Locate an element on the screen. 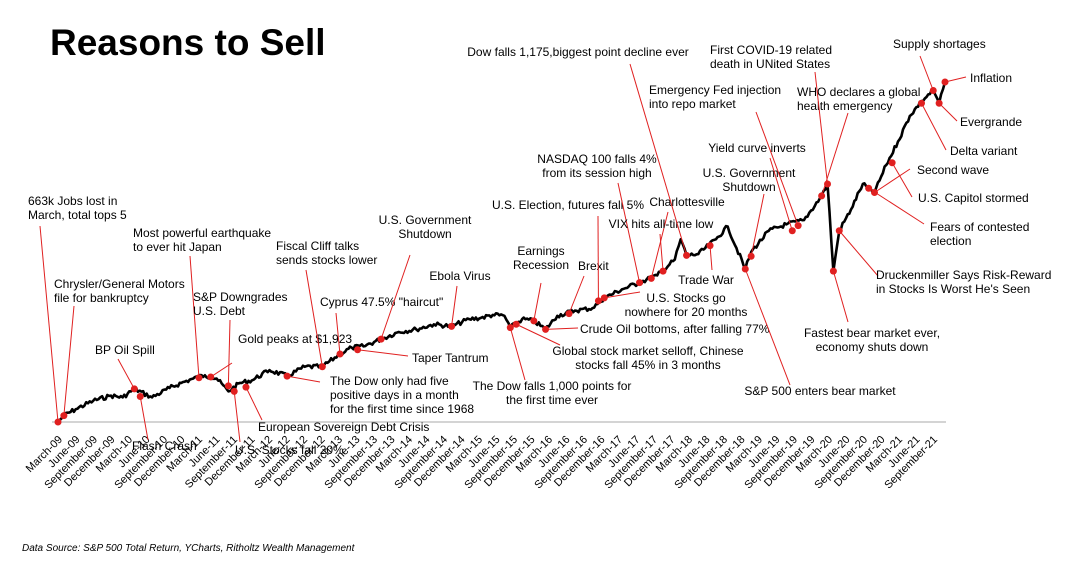 This screenshot has width=1065, height=571. annotation-label-line: U.S. Election, futures fall 5% is located at coordinates (568, 205).